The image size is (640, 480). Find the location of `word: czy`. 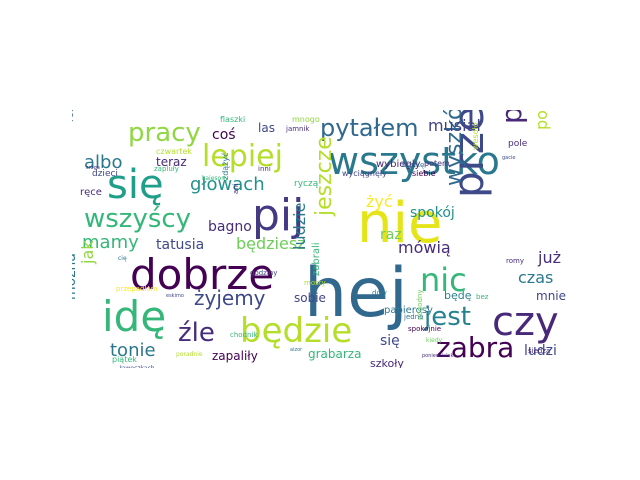

word: czy is located at coordinates (525, 322).